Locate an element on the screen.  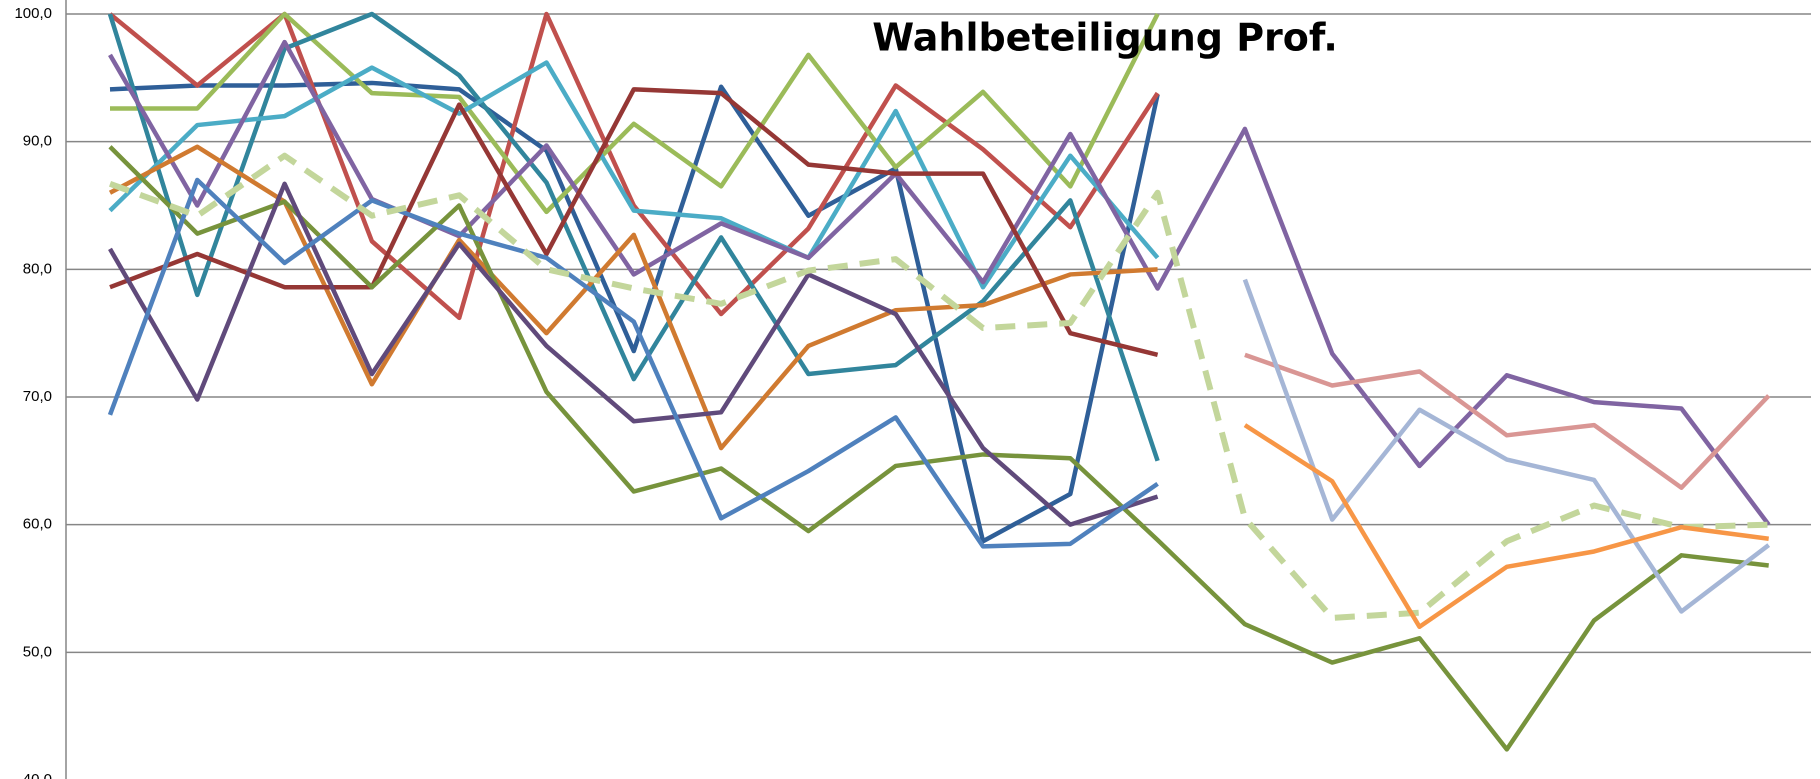
chart-title: Wahlbeteiligung Prof. is located at coordinates (1105, 38).